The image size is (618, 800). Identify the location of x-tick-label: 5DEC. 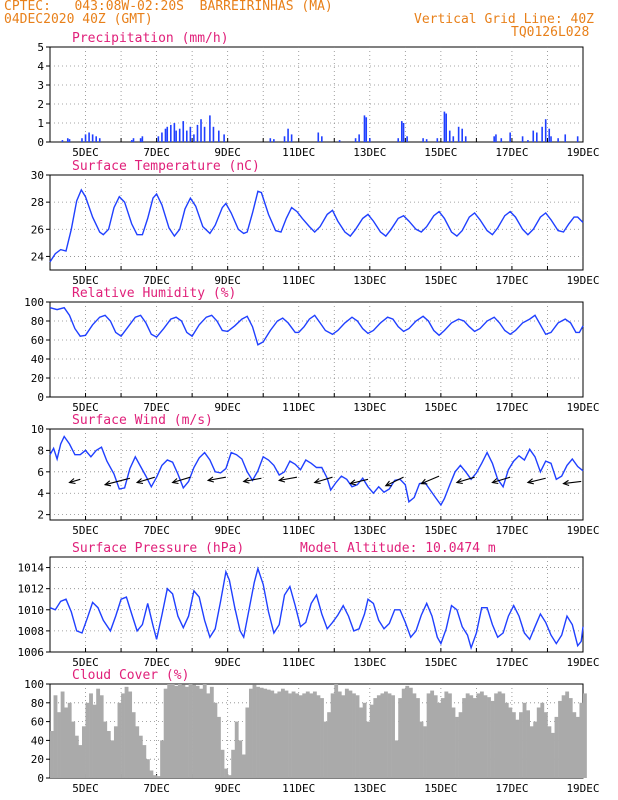
(85, 662).